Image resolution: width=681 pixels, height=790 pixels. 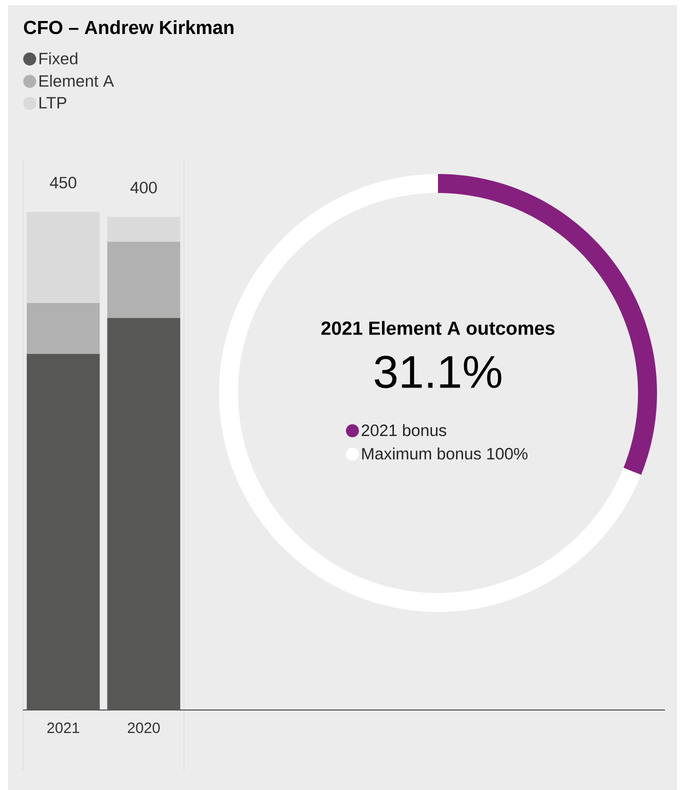 What do you see at coordinates (53, 102) in the screenshot?
I see `legend-label: LTP` at bounding box center [53, 102].